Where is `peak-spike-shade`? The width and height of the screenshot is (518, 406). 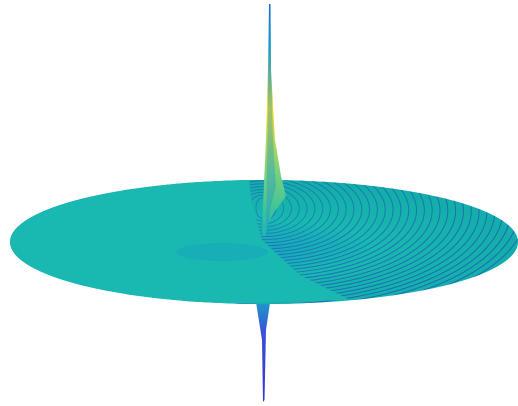 peak-spike-shade is located at coordinates (271, 120).